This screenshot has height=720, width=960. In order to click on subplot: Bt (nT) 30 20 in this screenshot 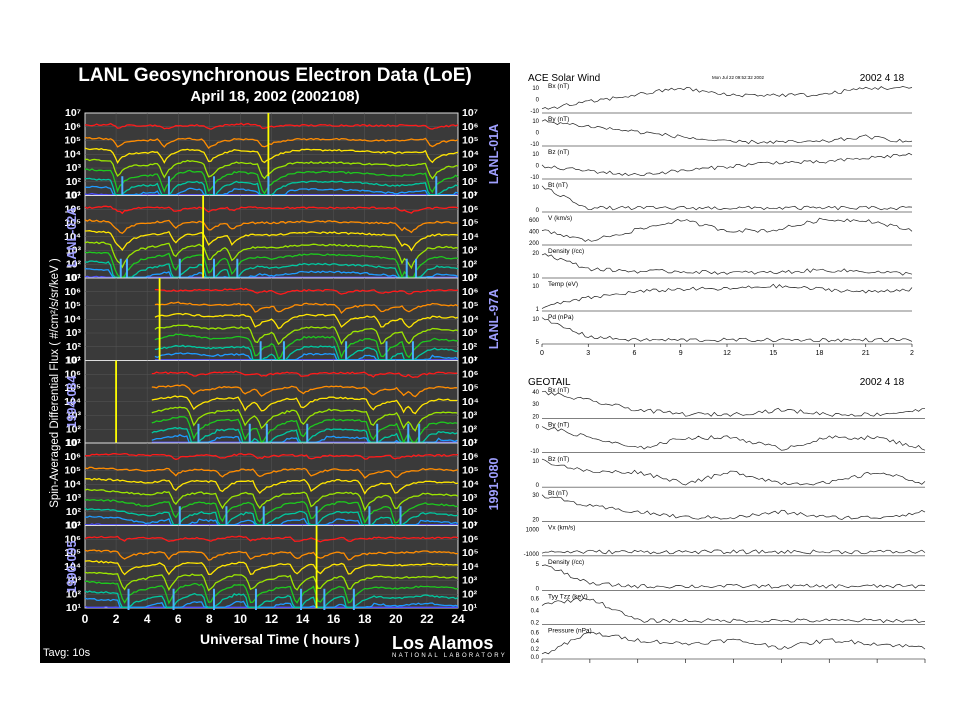, I will do `click(729, 507)`.